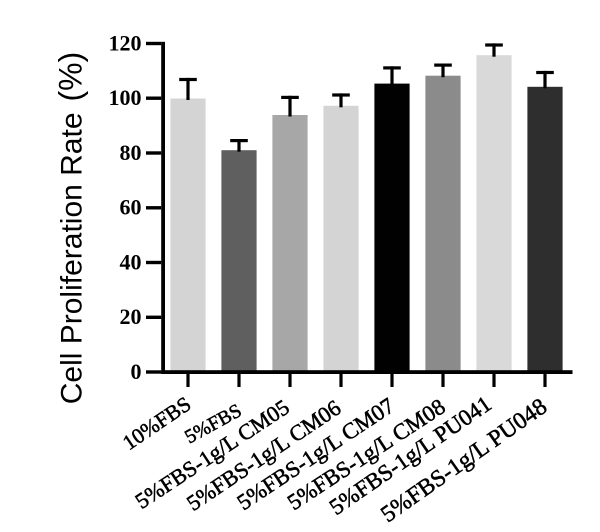 The width and height of the screenshot is (600, 532). Describe the element at coordinates (131, 207) in the screenshot. I see `svg-text: 60` at that location.